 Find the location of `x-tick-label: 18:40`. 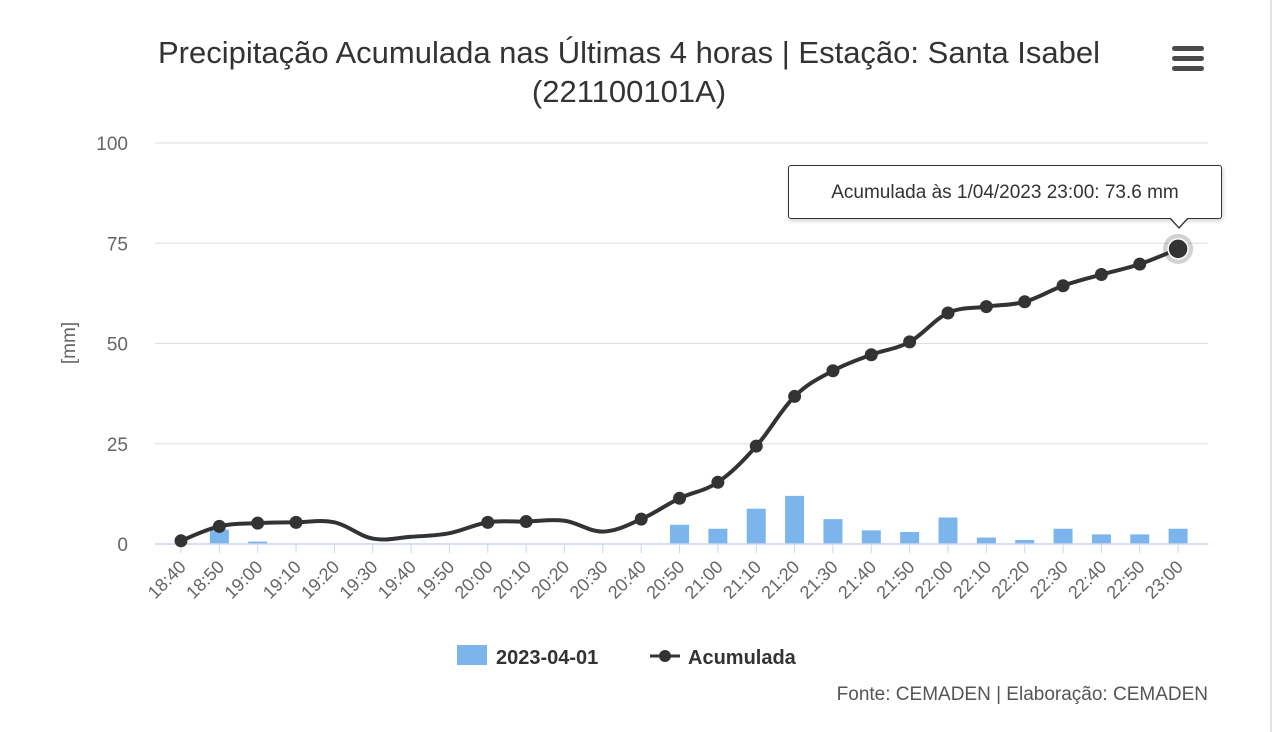

x-tick-label: 18:40 is located at coordinates (167, 580).